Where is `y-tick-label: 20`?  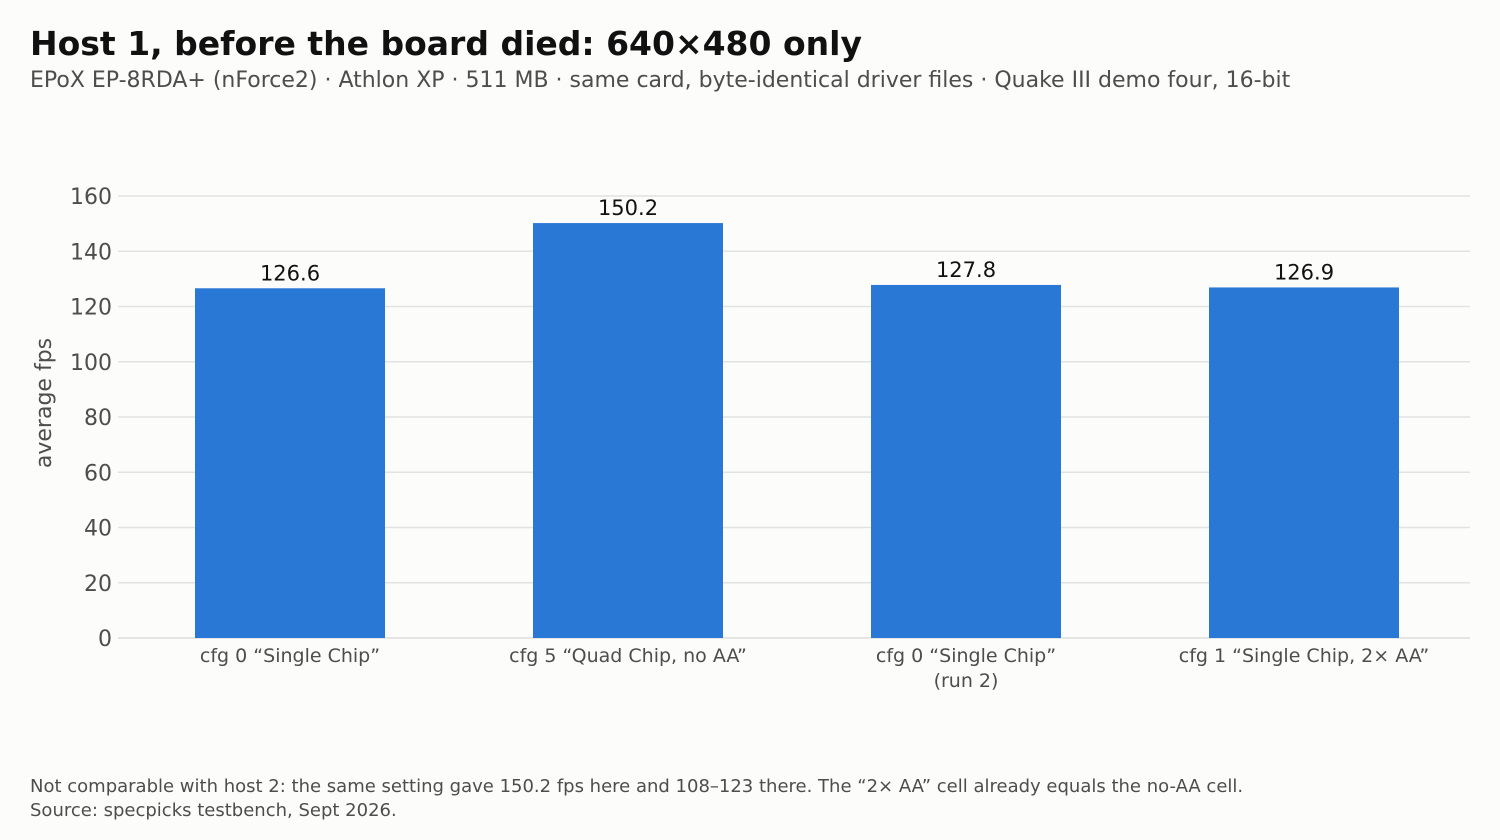 y-tick-label: 20 is located at coordinates (98, 584).